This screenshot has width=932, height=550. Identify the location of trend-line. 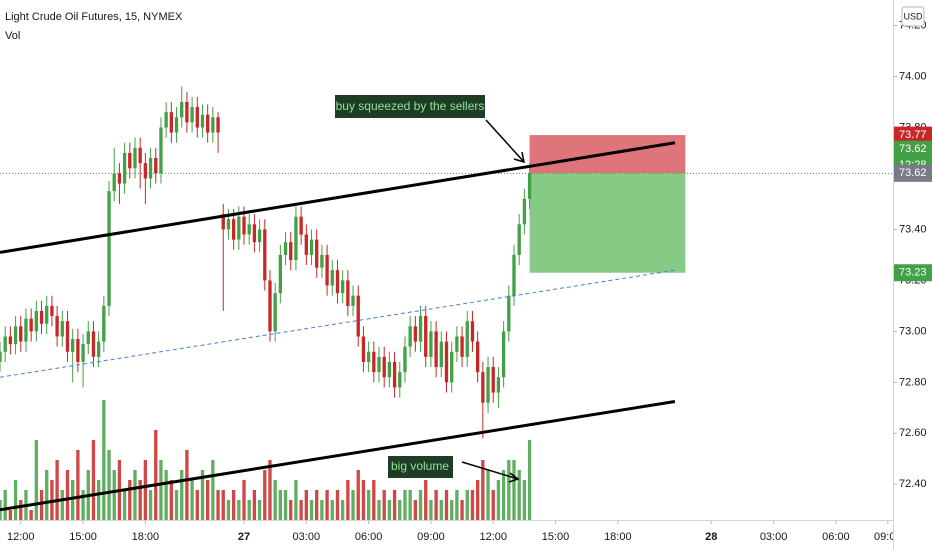
(338, 455).